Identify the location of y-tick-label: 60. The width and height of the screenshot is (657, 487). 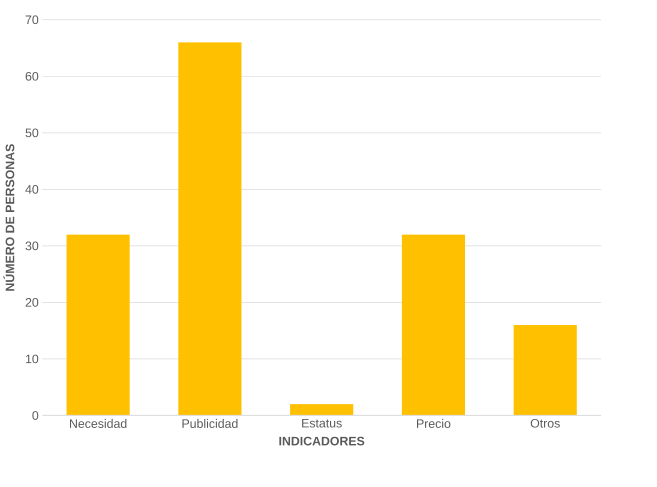
(32, 76).